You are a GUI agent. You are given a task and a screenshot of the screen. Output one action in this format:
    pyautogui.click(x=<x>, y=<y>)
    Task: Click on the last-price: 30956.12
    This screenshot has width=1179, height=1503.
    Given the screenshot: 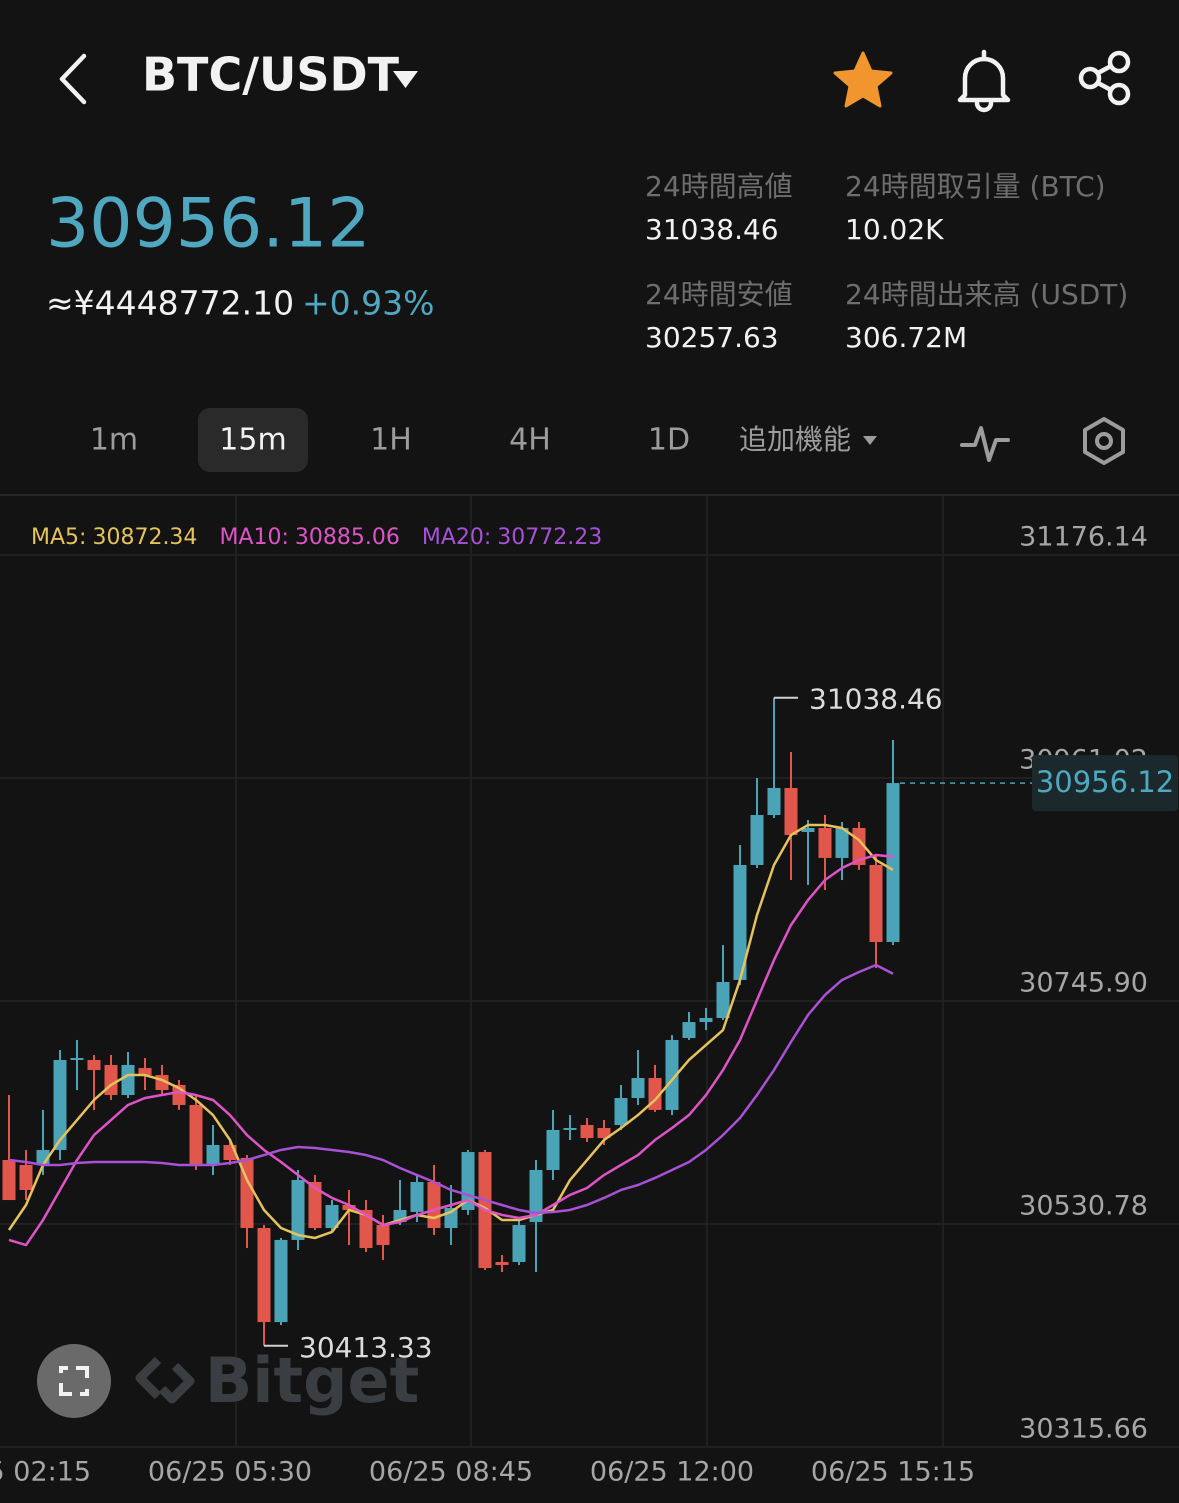 What is the action you would take?
    pyautogui.click(x=208, y=224)
    